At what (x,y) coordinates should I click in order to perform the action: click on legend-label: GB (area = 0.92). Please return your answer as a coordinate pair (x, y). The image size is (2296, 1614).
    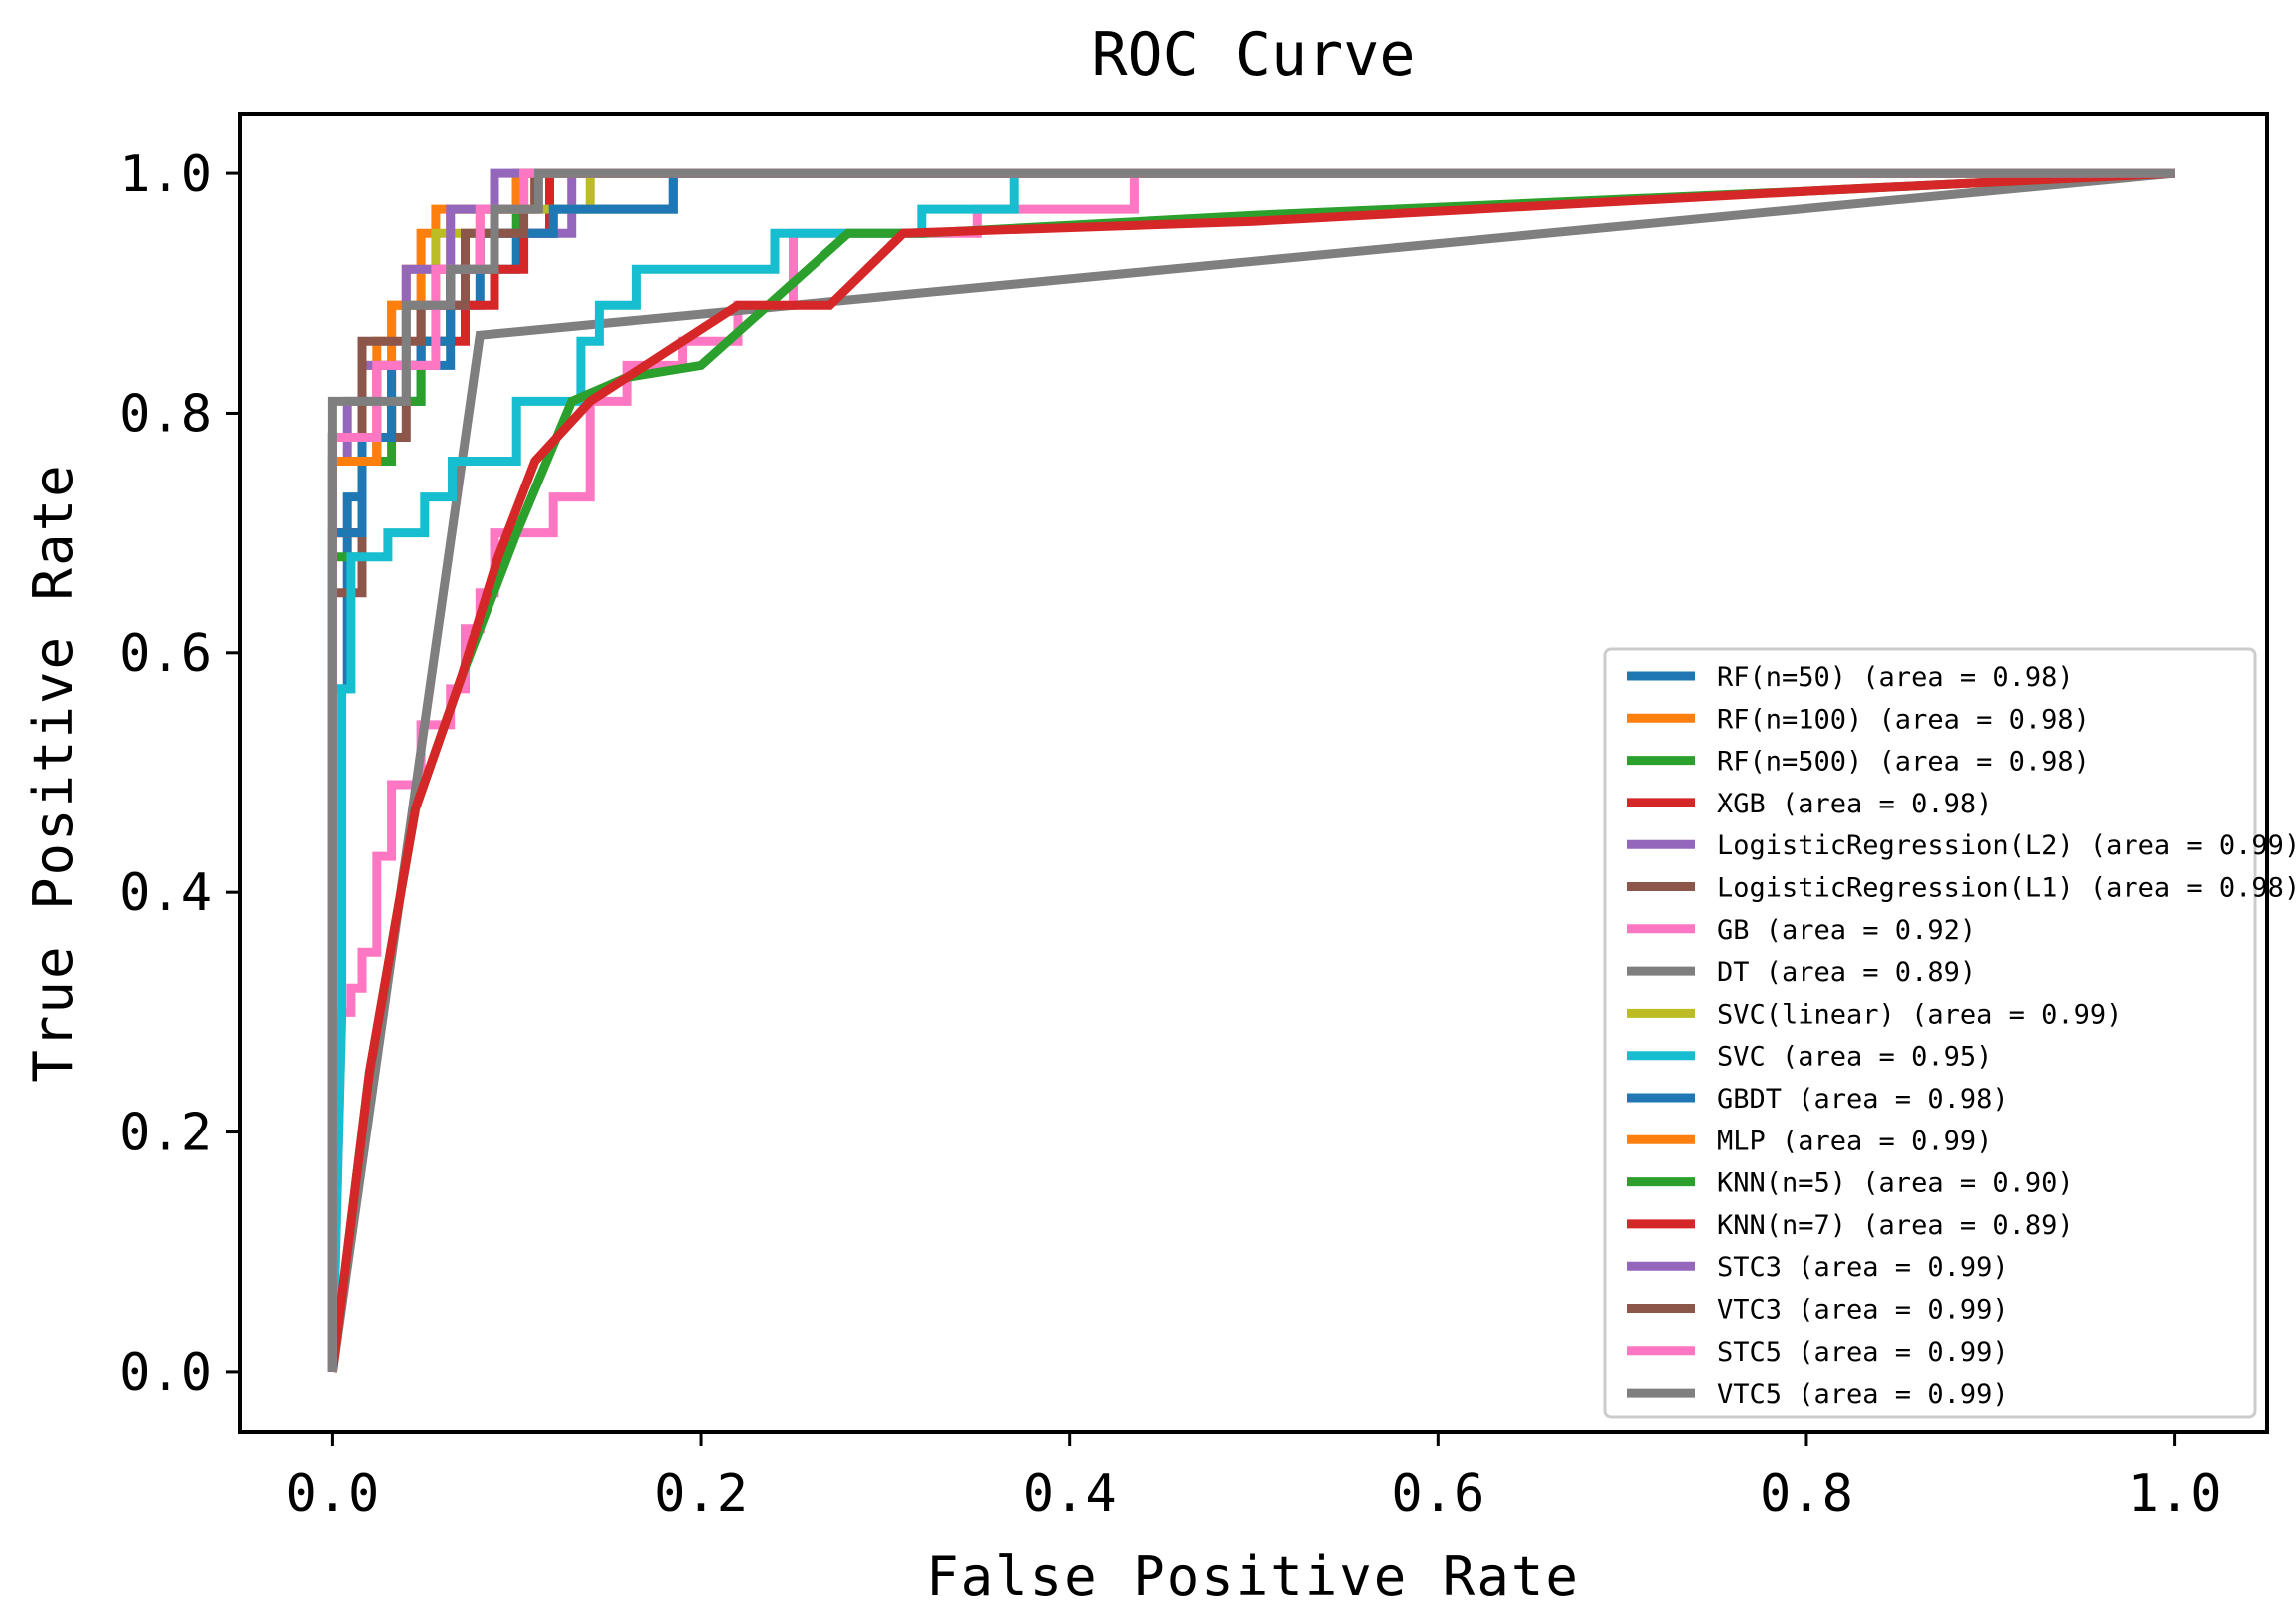
    Looking at the image, I should click on (1846, 930).